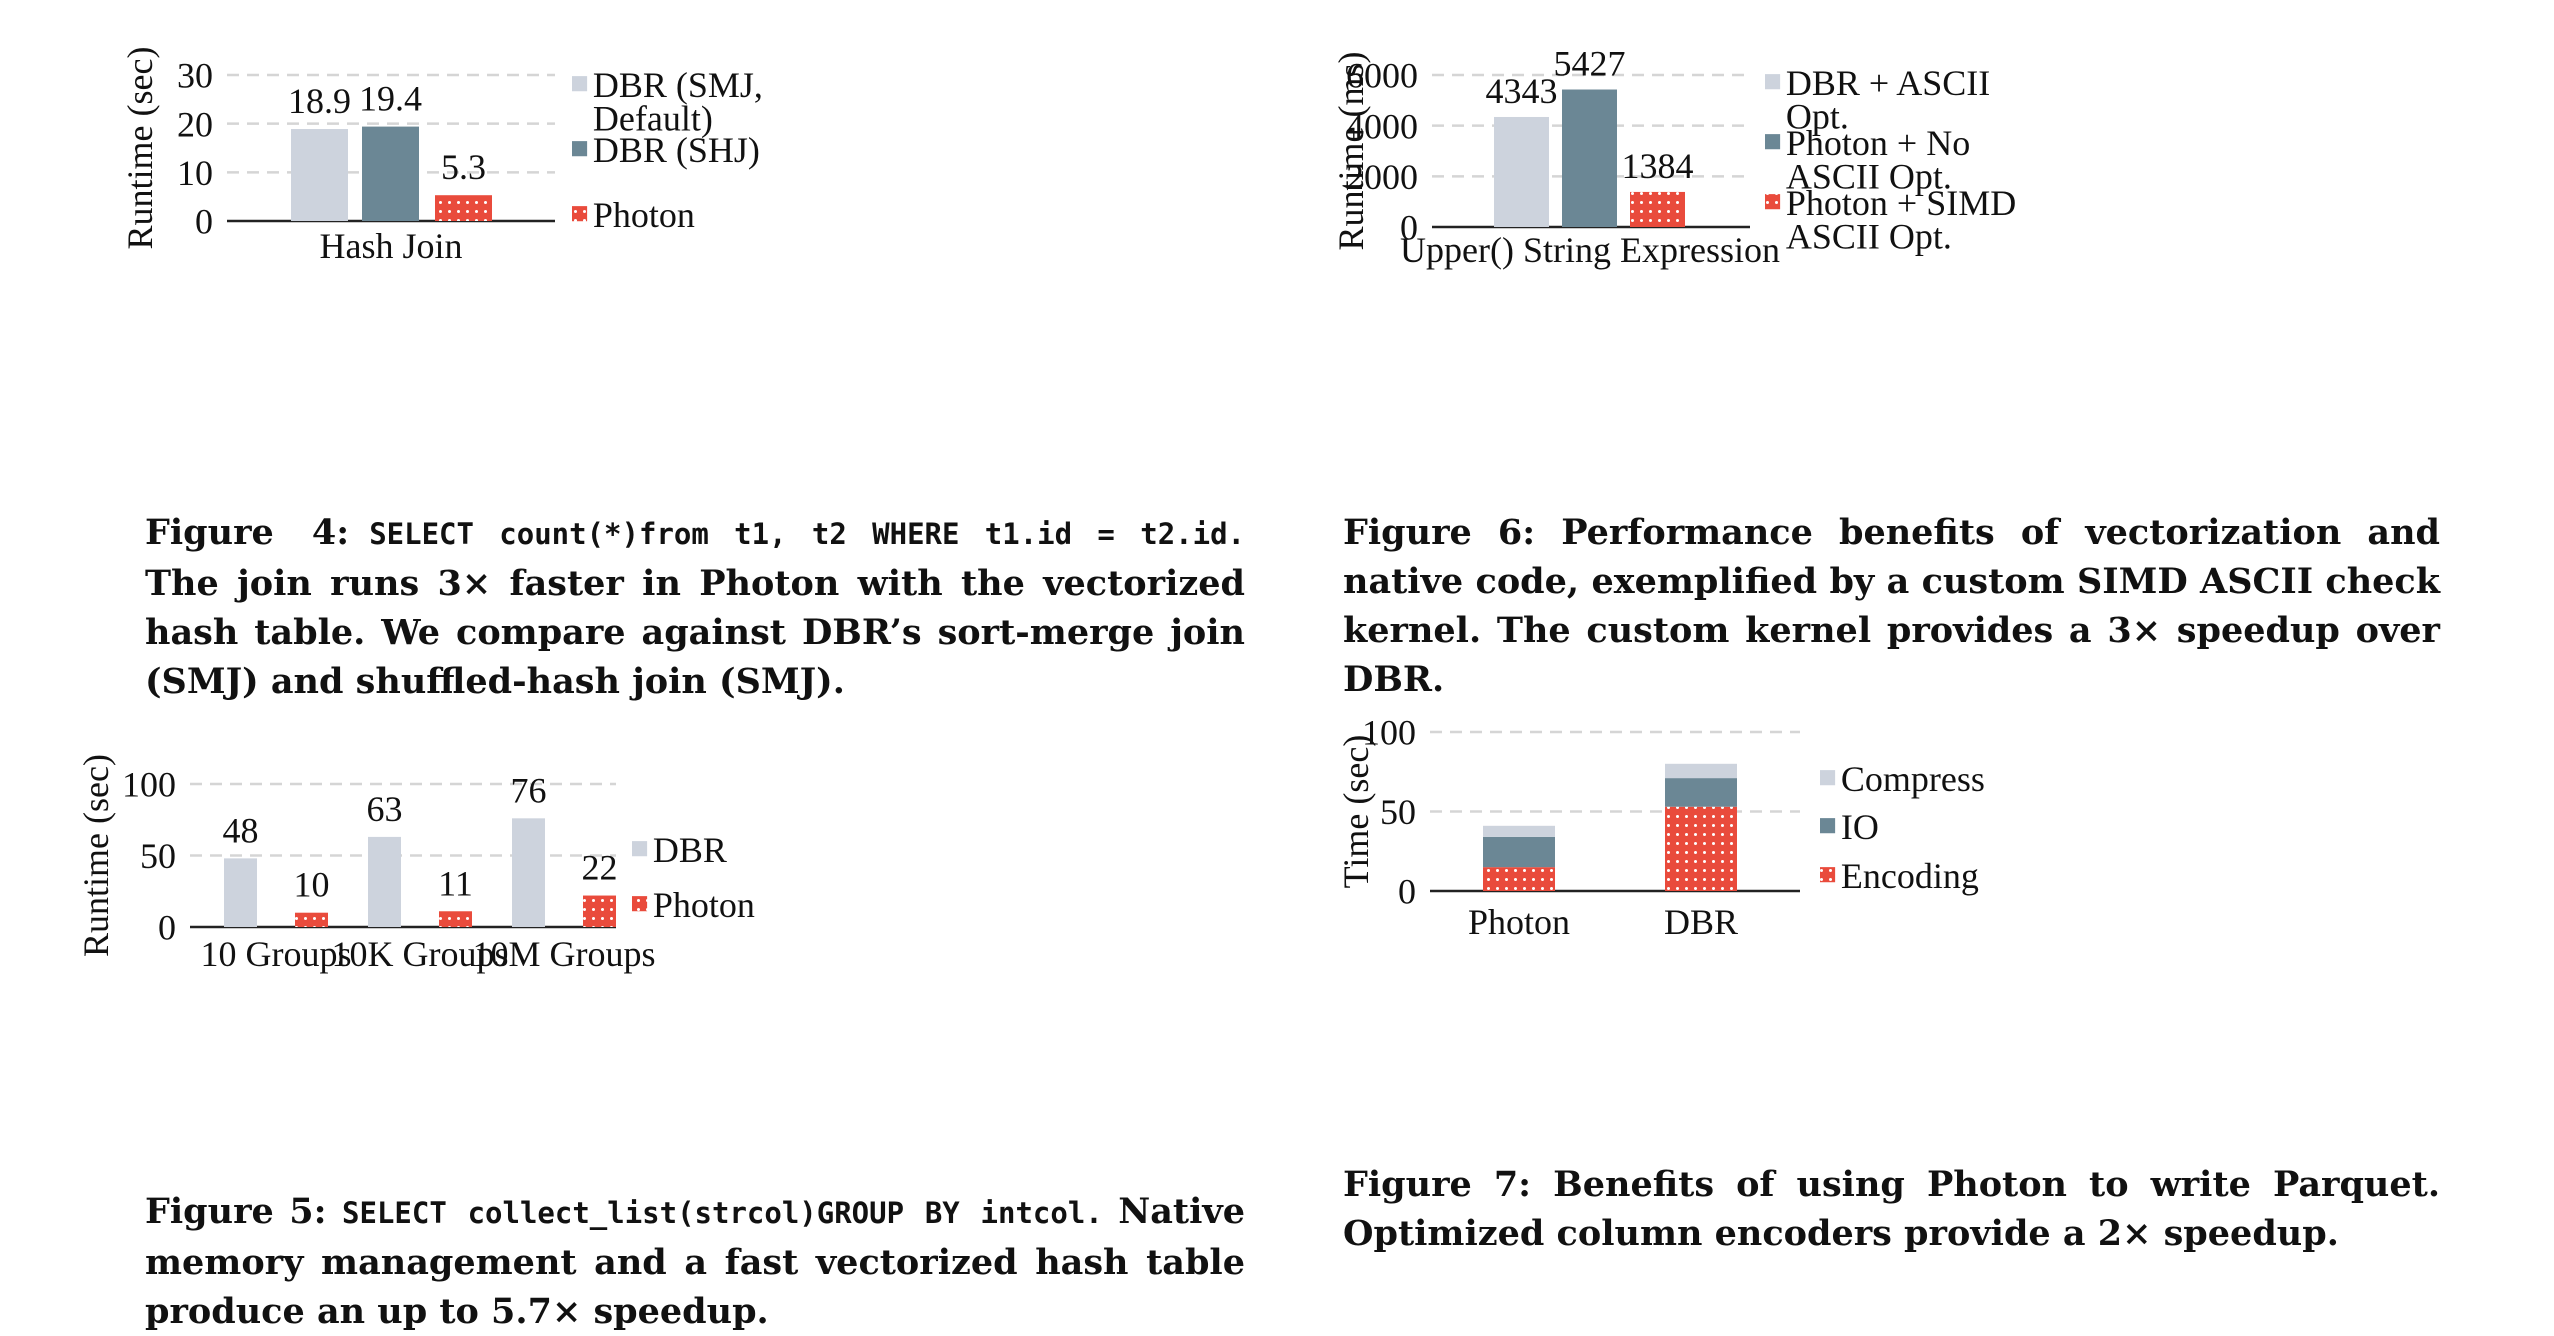 This screenshot has height=1336, width=2554. What do you see at coordinates (1701, 922) in the screenshot?
I see `x-tick-label: DBR` at bounding box center [1701, 922].